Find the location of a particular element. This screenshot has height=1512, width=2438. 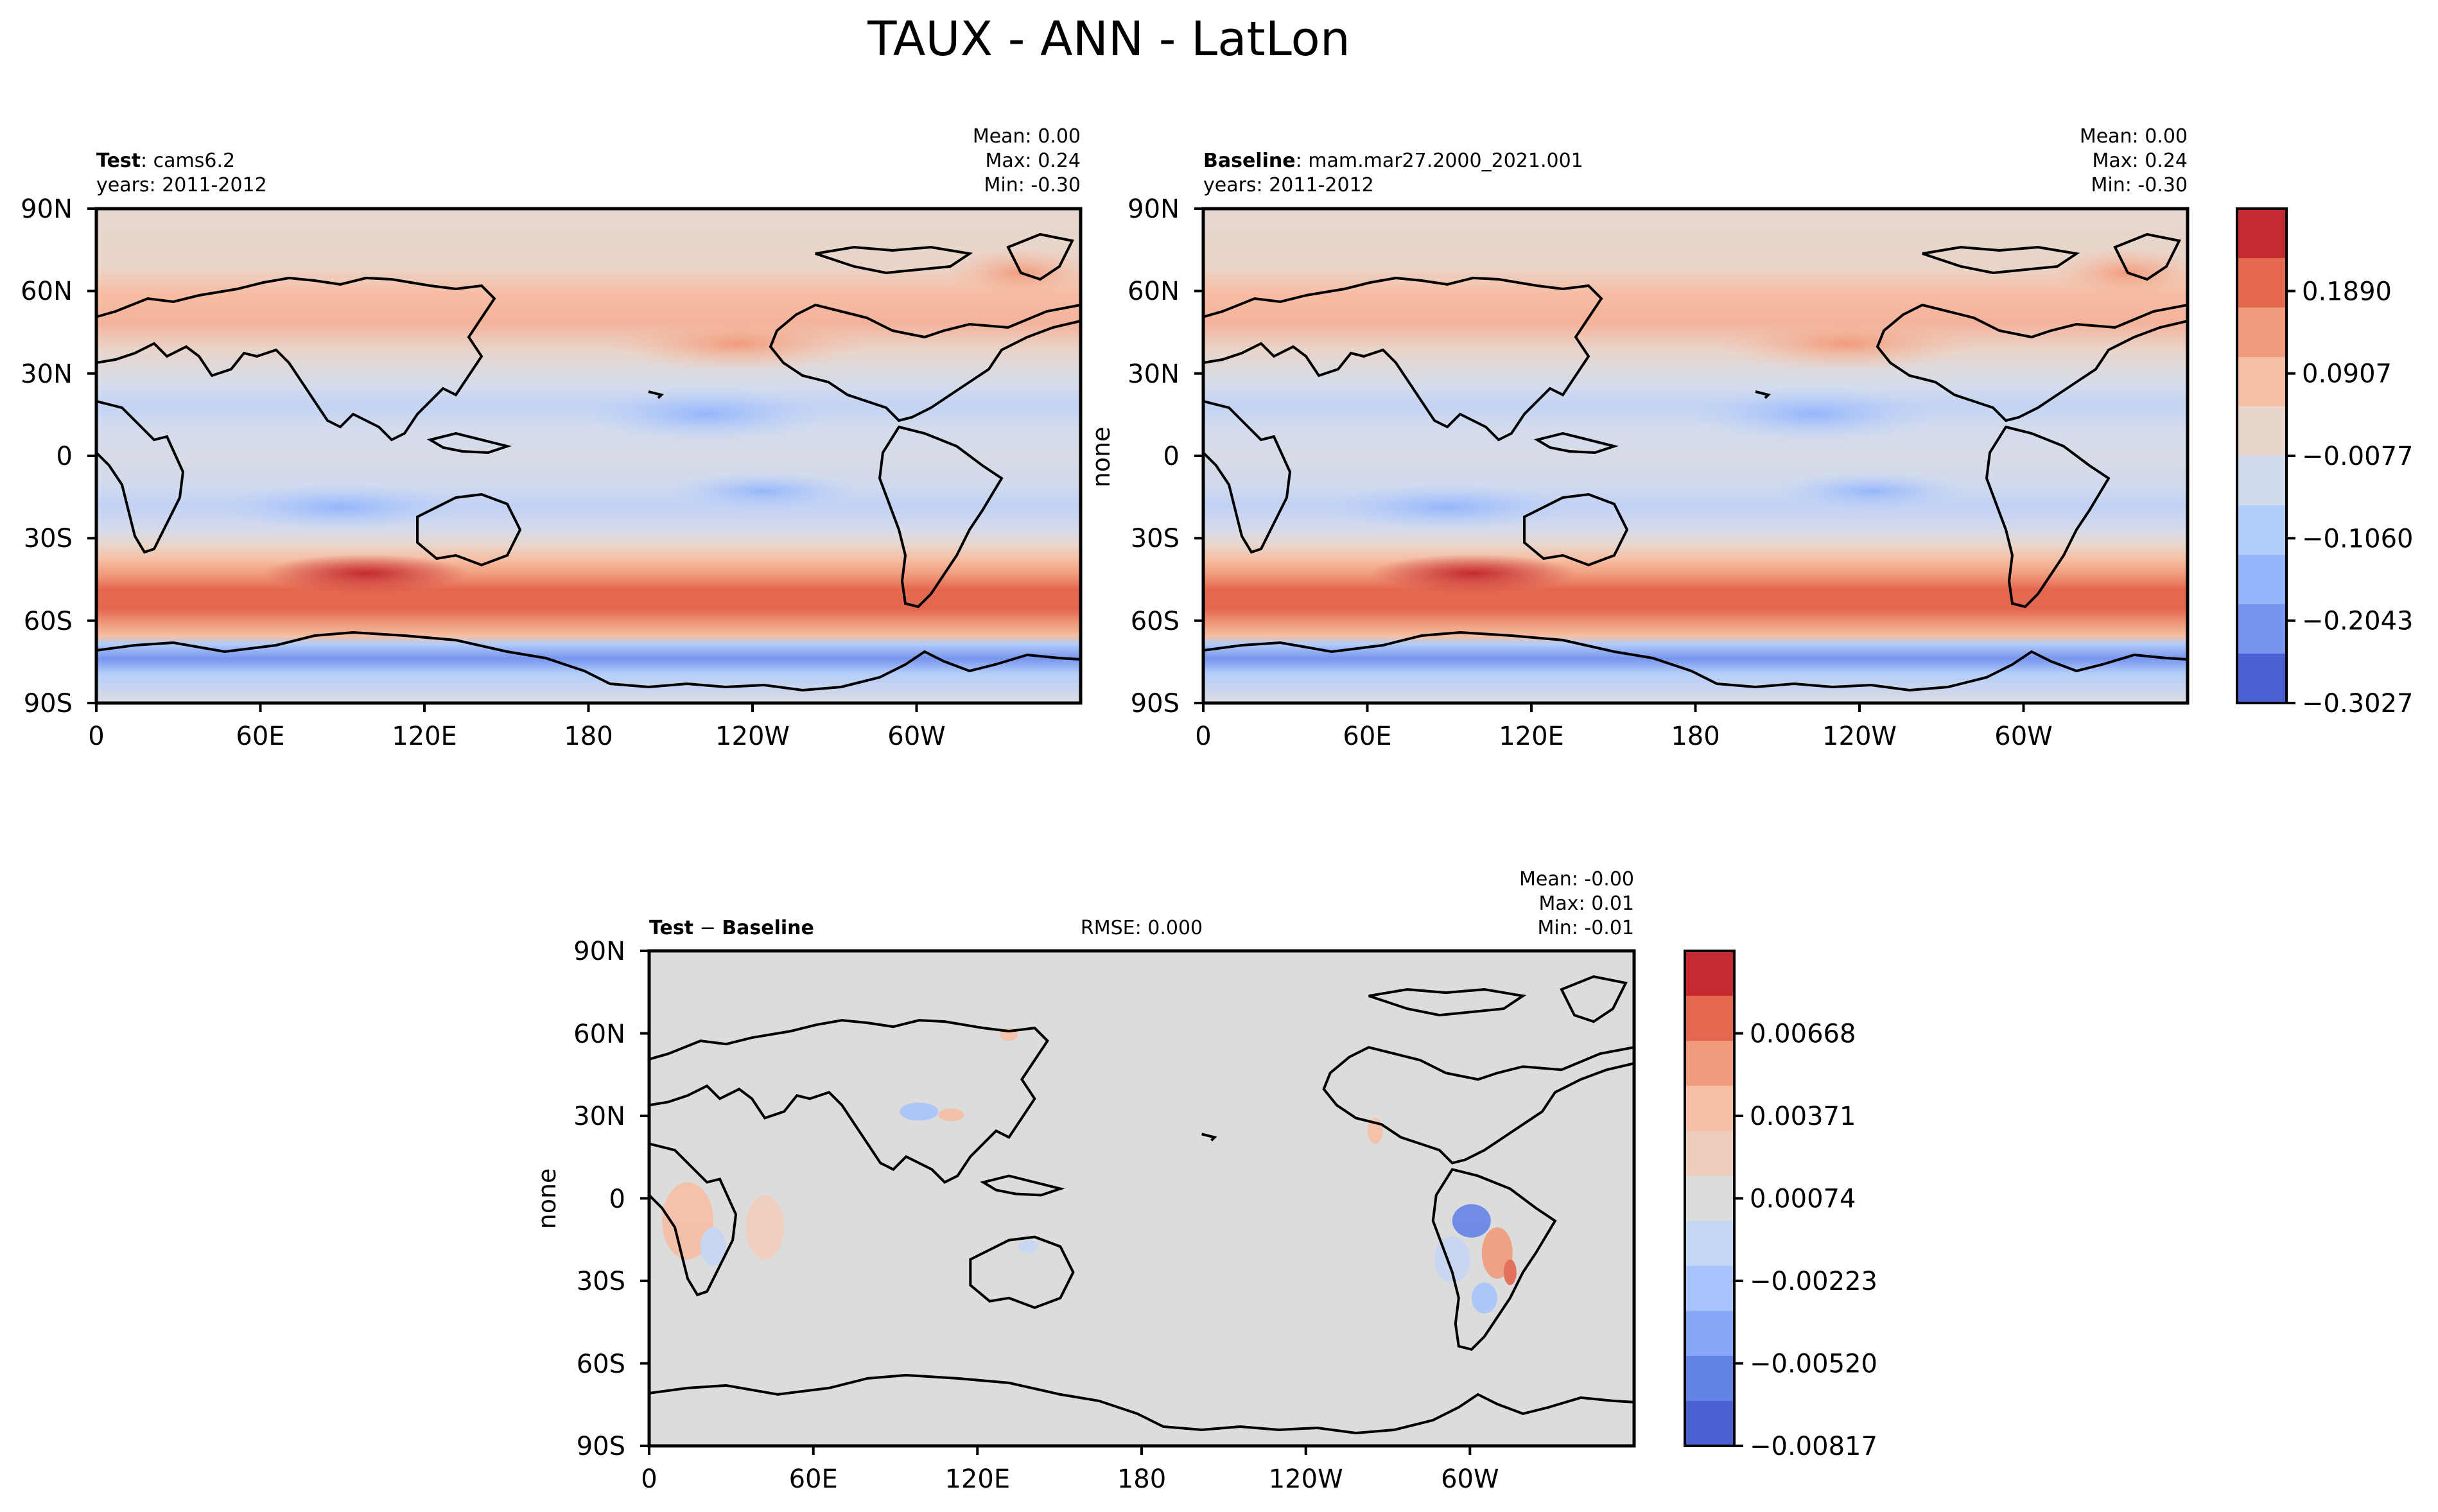

panel-test-years: years: 2011-2012 is located at coordinates (181, 185).